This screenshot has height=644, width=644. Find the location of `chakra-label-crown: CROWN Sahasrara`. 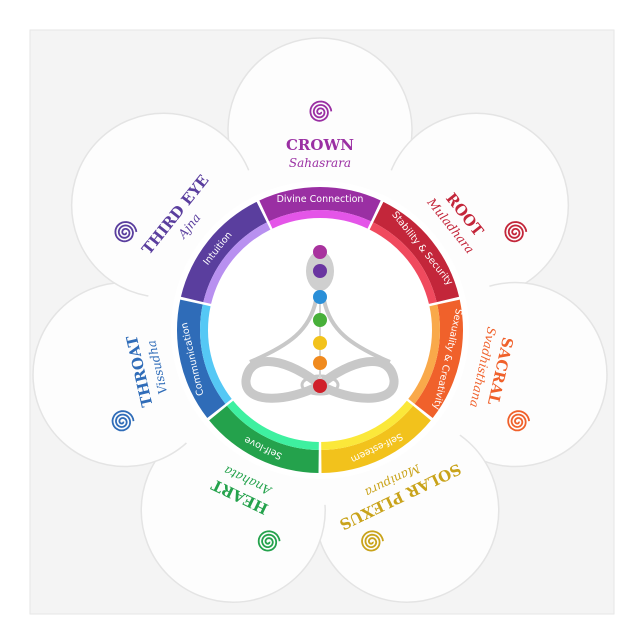

chakra-label-crown: CROWN Sahasrara is located at coordinates (320, 153).